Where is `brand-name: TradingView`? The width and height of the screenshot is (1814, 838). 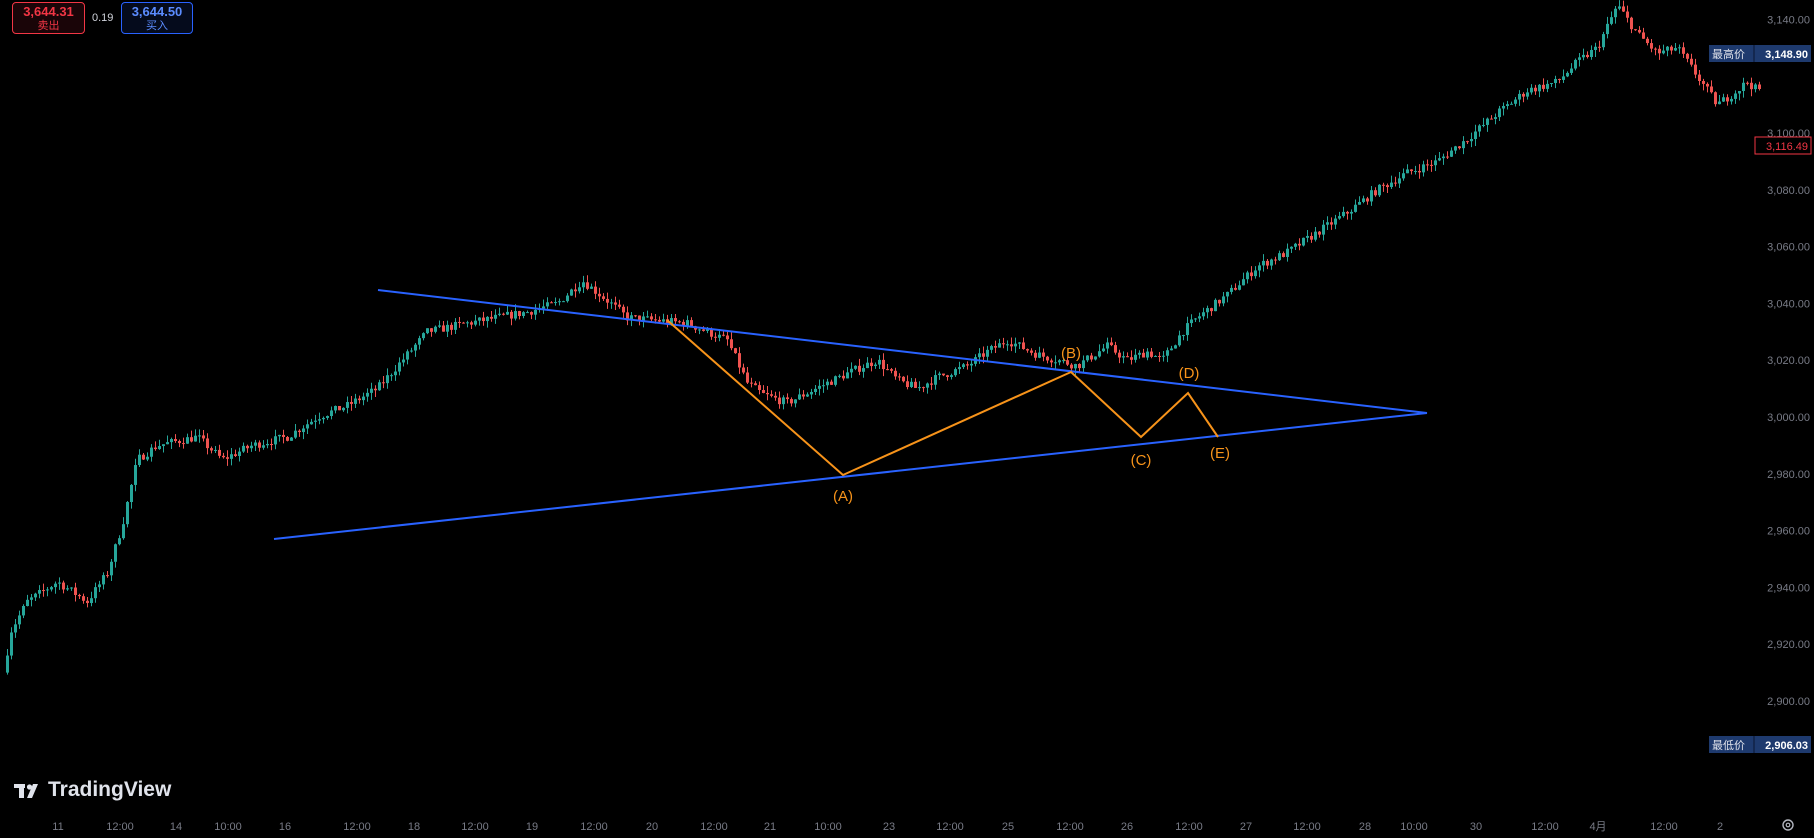
brand-name: TradingView is located at coordinates (110, 789).